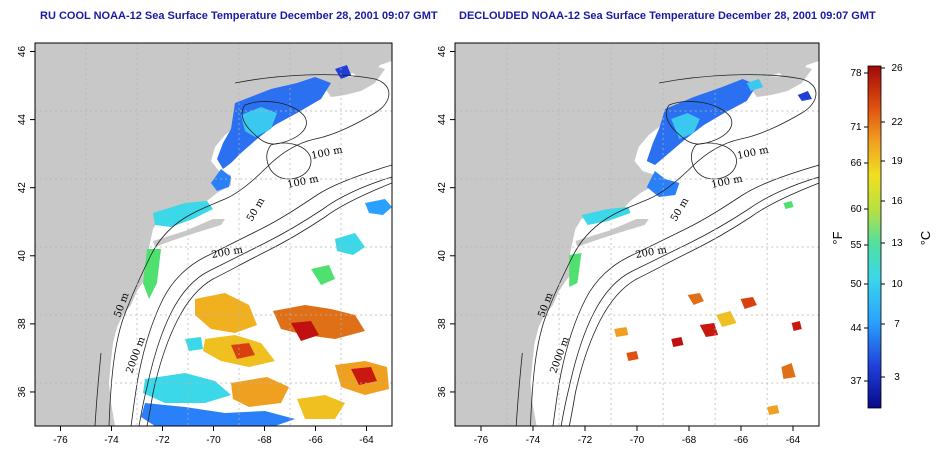 This screenshot has height=475, width=950. What do you see at coordinates (856, 73) in the screenshot?
I see `colorbar-f-tick-label: 78` at bounding box center [856, 73].